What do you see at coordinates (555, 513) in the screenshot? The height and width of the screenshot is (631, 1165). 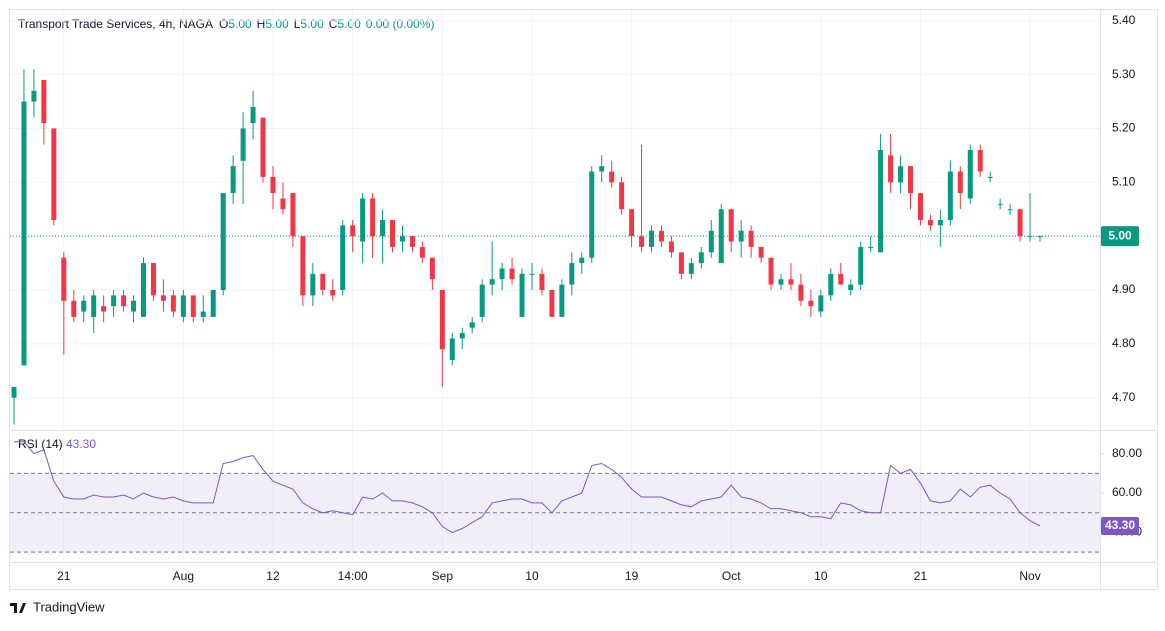 I see `rsi-band` at bounding box center [555, 513].